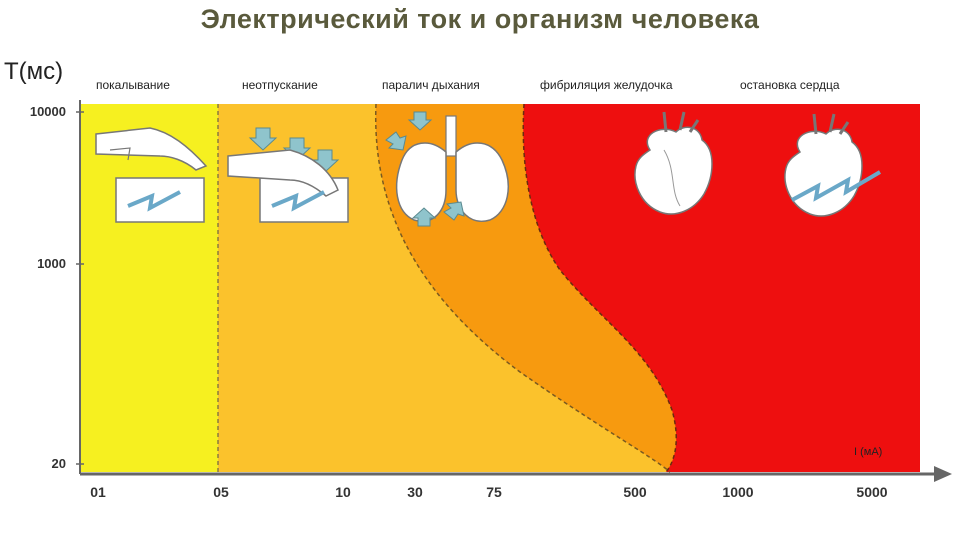  Describe the element at coordinates (47, 111) in the screenshot. I see `y-tick-label: 10000` at that location.